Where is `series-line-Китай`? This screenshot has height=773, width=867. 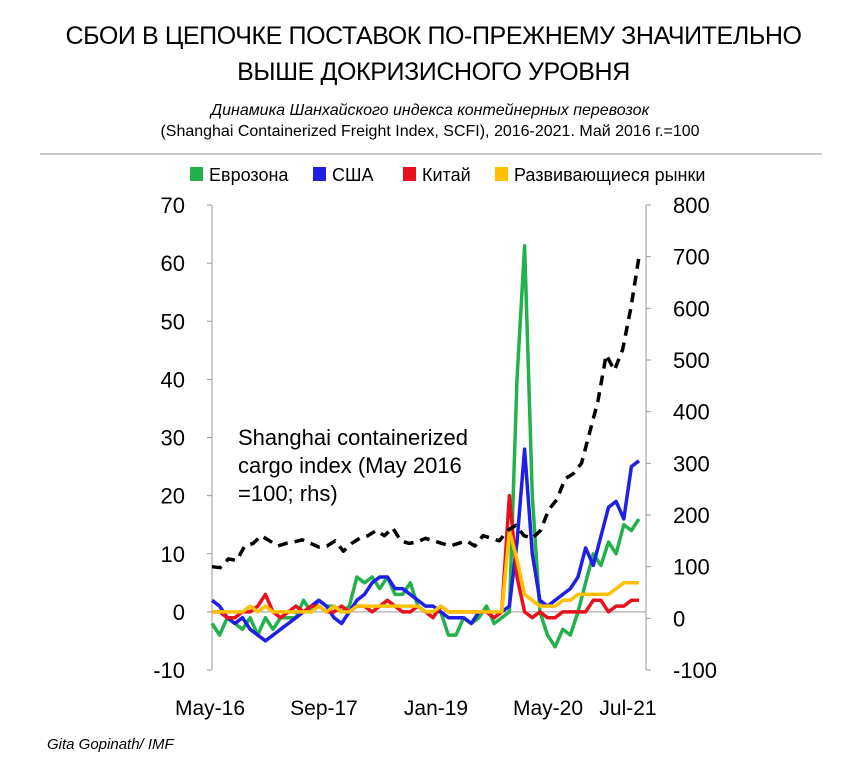 series-line-Китай is located at coordinates (425, 556).